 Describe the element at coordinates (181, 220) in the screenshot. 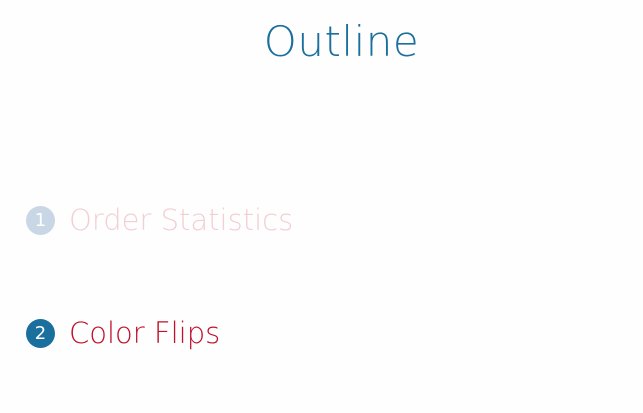

I see `outline-item-label: Order Statistics` at that location.